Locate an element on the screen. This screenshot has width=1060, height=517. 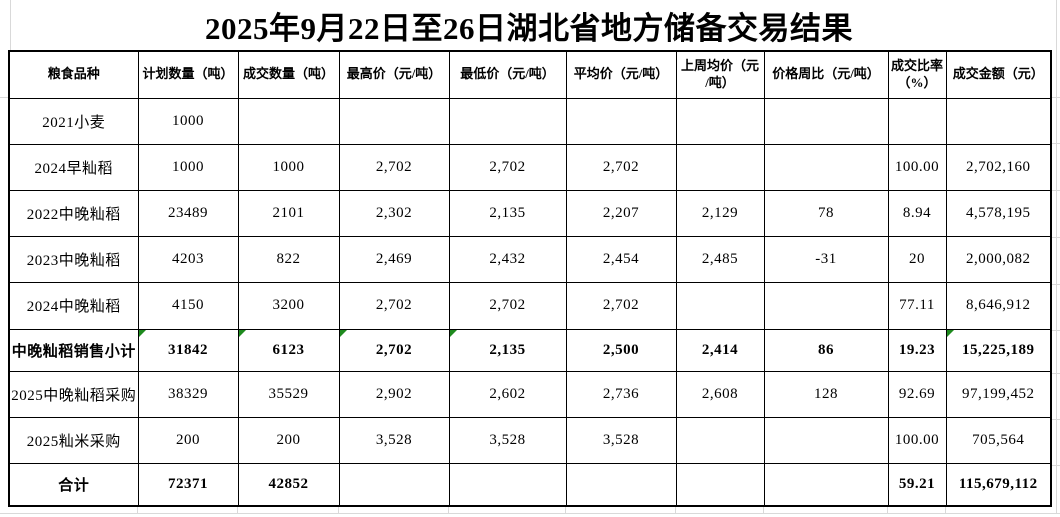
row-label-cell: 中晚籼稻销售小计 is located at coordinates (73, 350).